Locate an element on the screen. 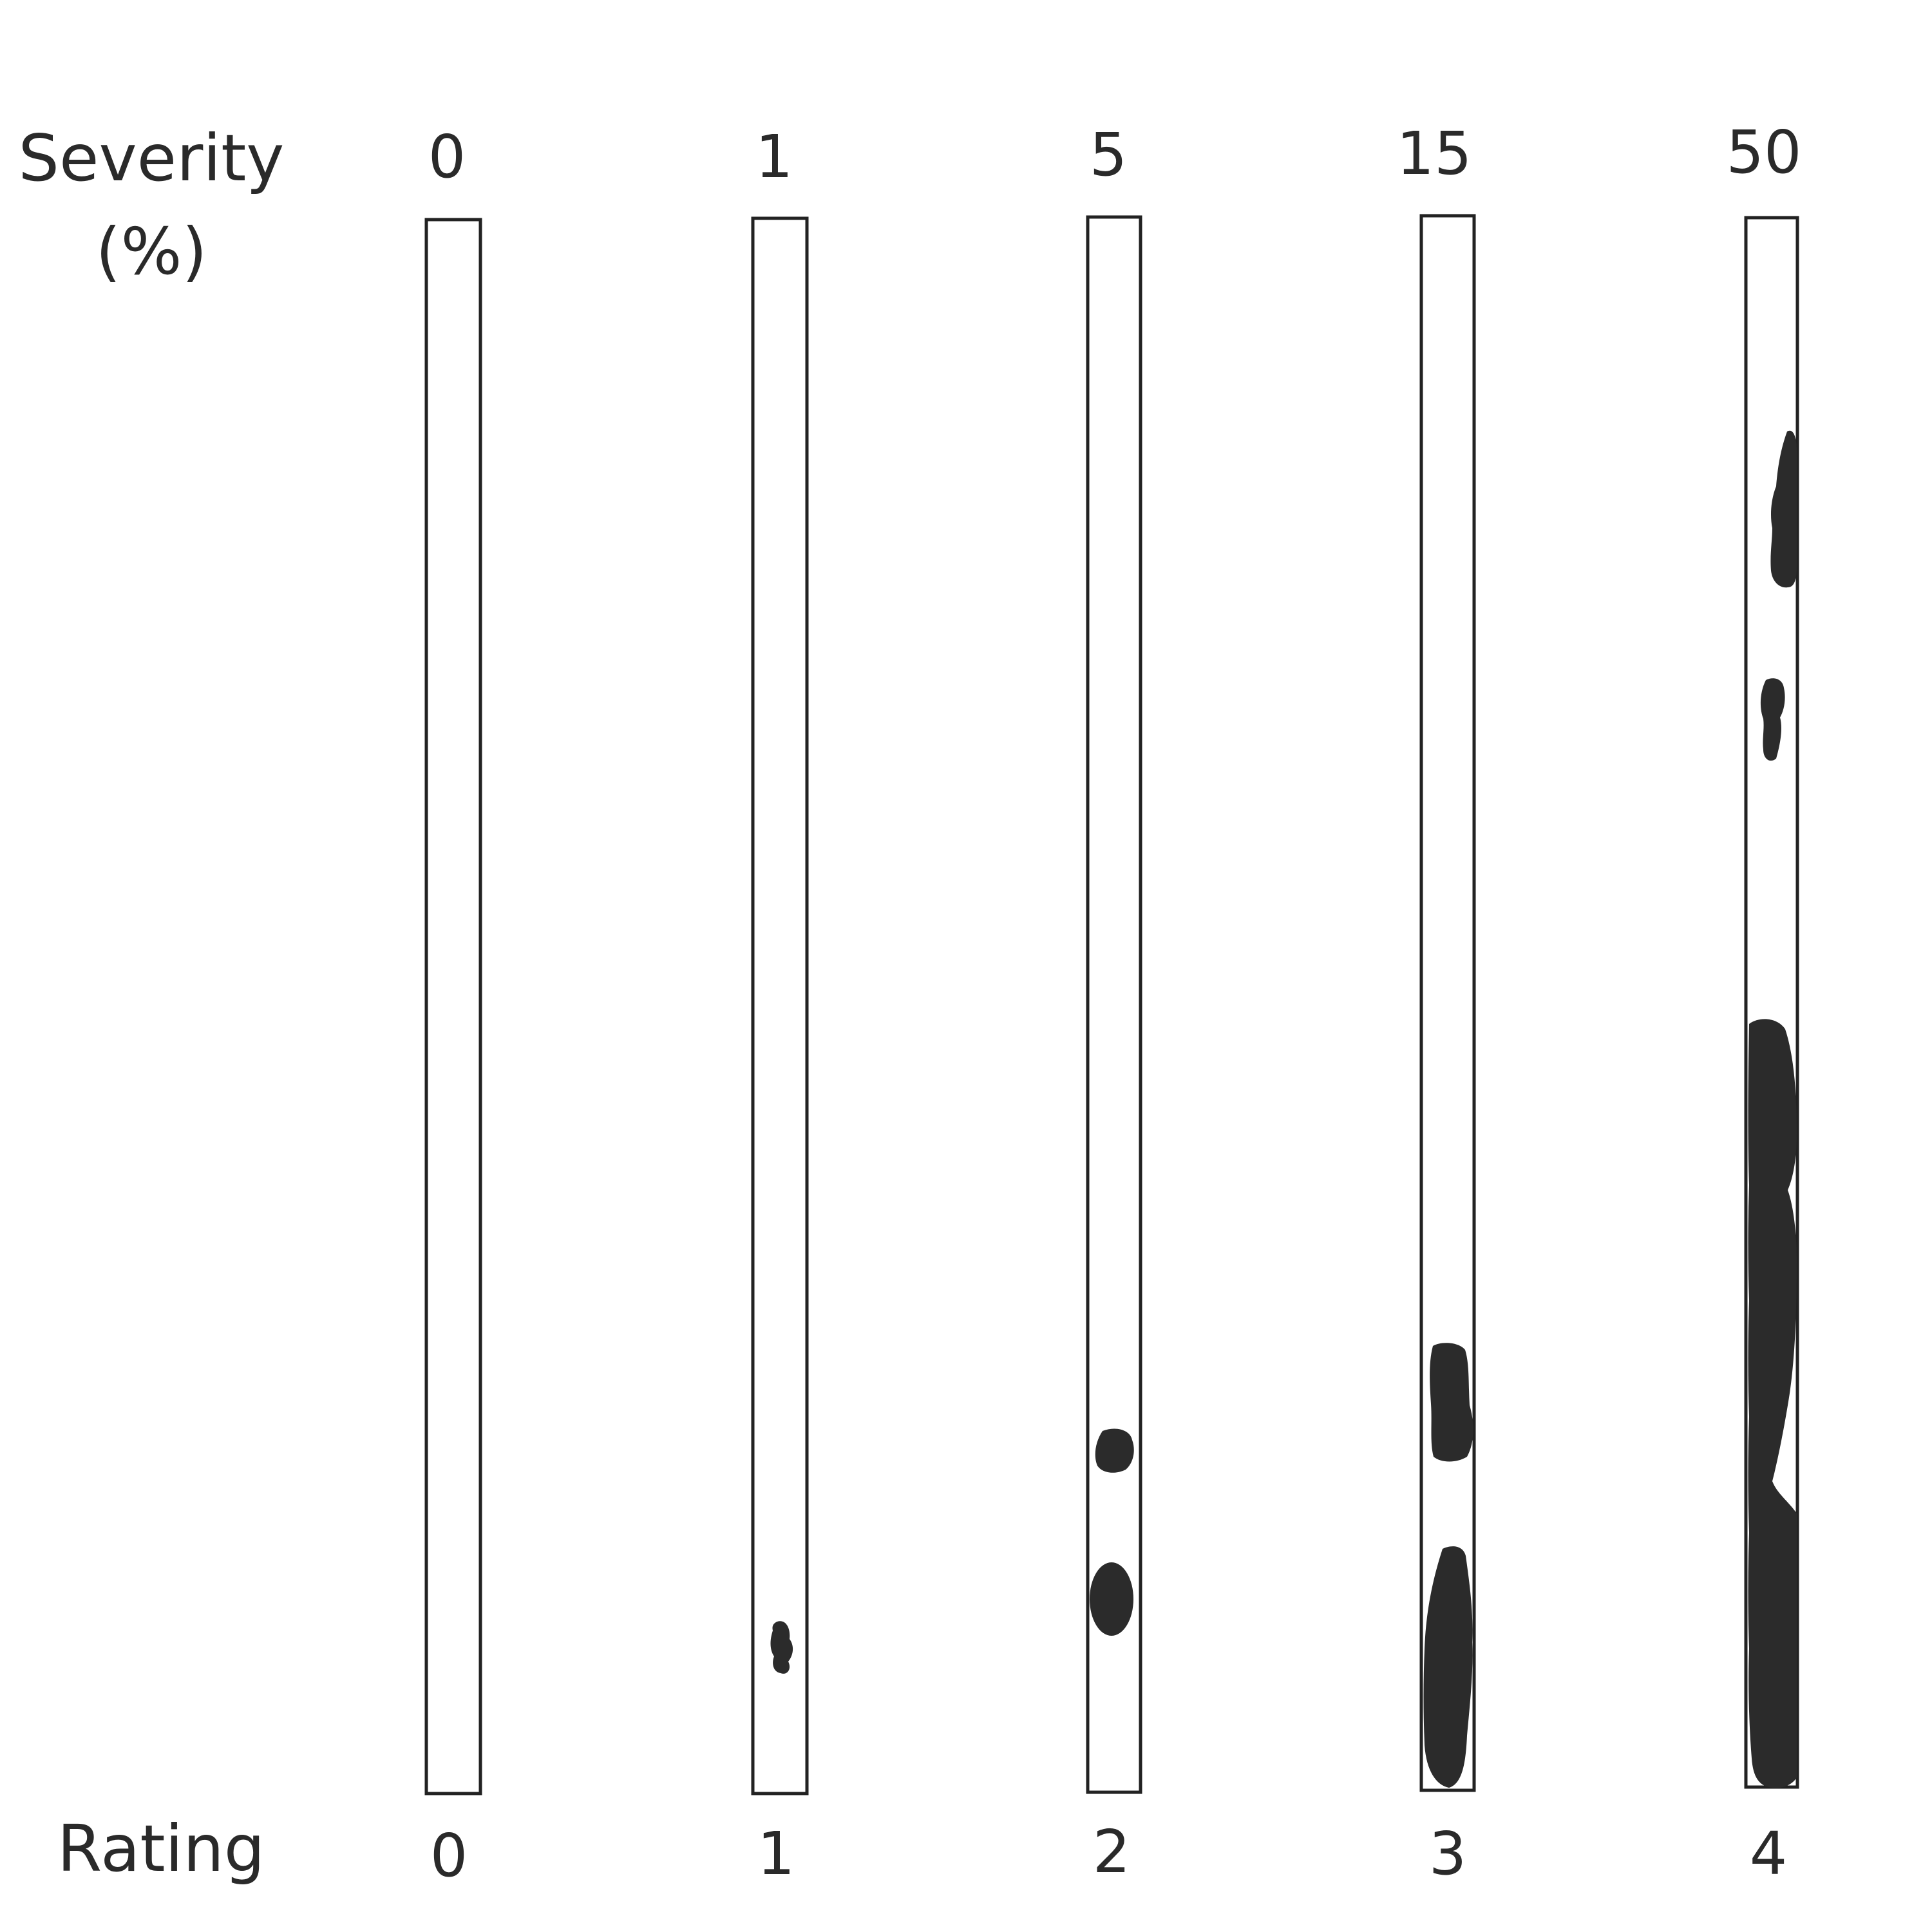 This screenshot has width=1932, height=1932. severity-value-4: 50 is located at coordinates (1764, 152).